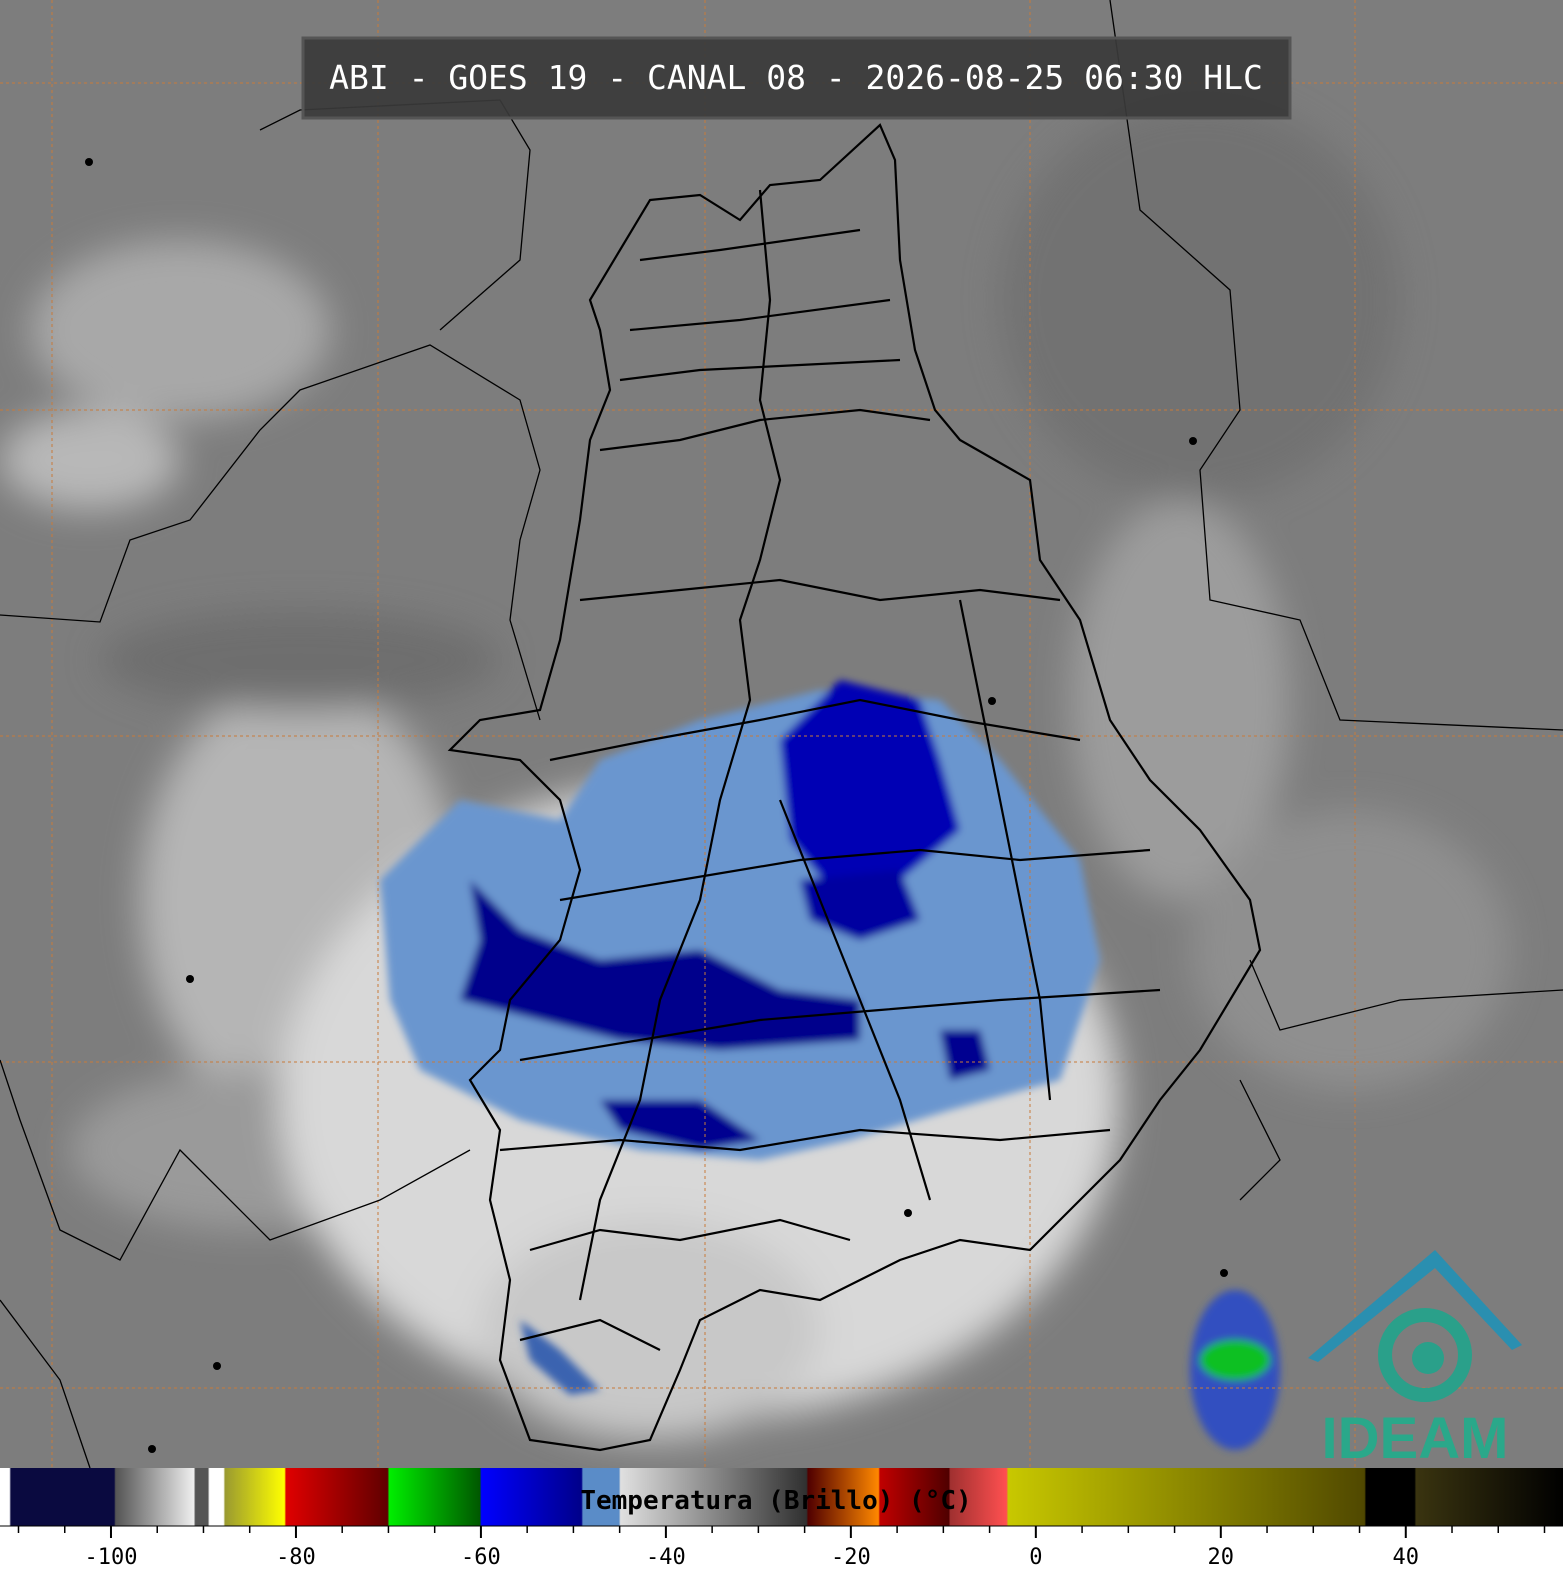  Describe the element at coordinates (775, 1501) in the screenshot. I see `colorbar-label: Temperatura (Brillo) (°C)` at that location.